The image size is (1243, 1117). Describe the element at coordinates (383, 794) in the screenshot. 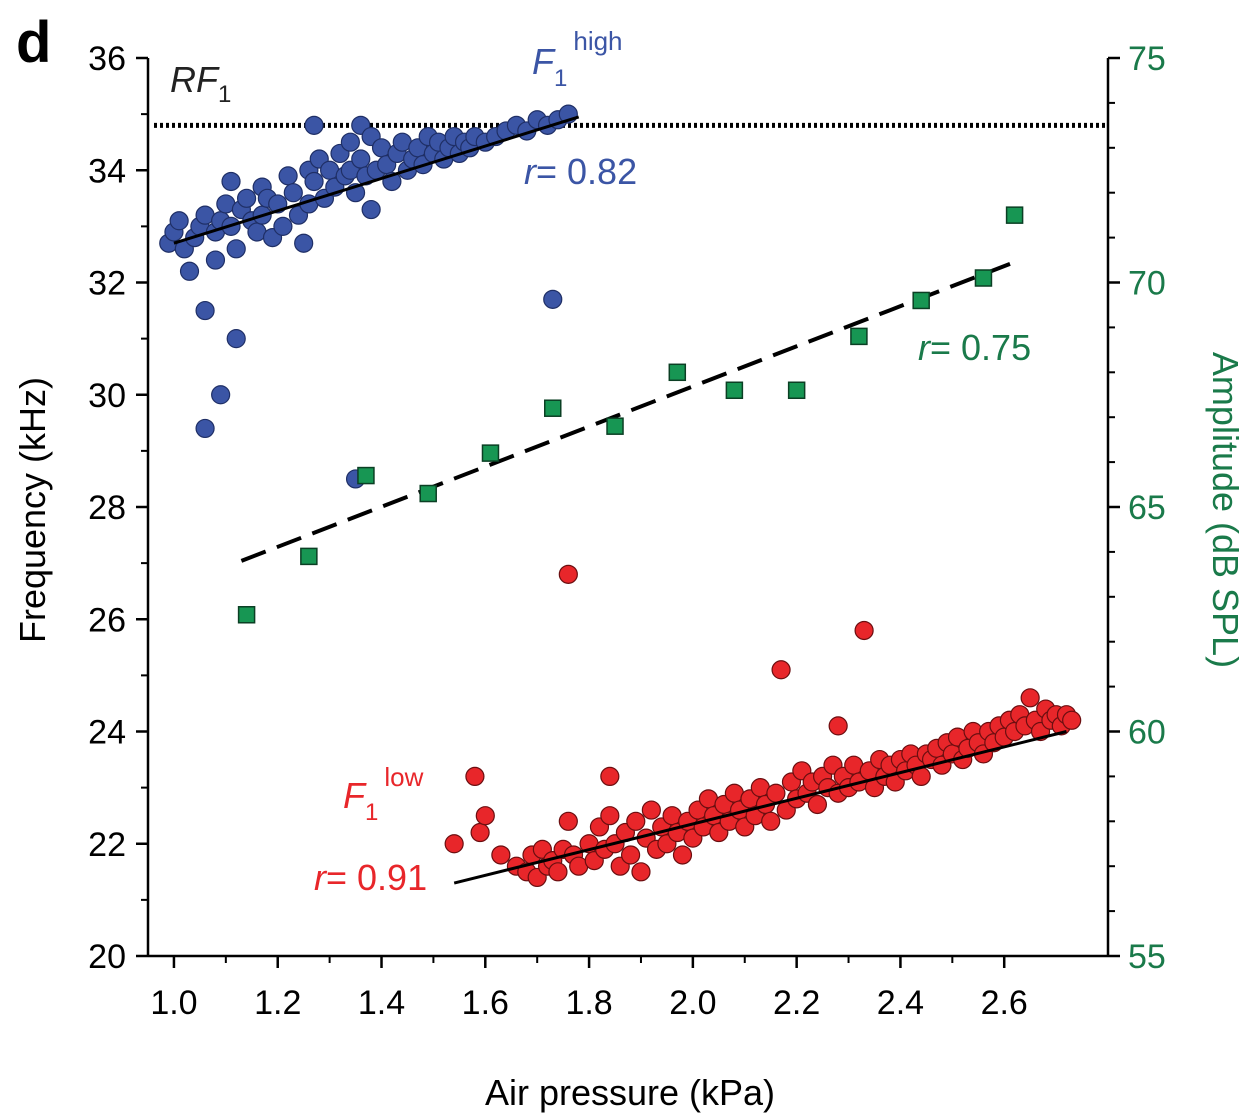

I see `series-label-low: F1low` at that location.